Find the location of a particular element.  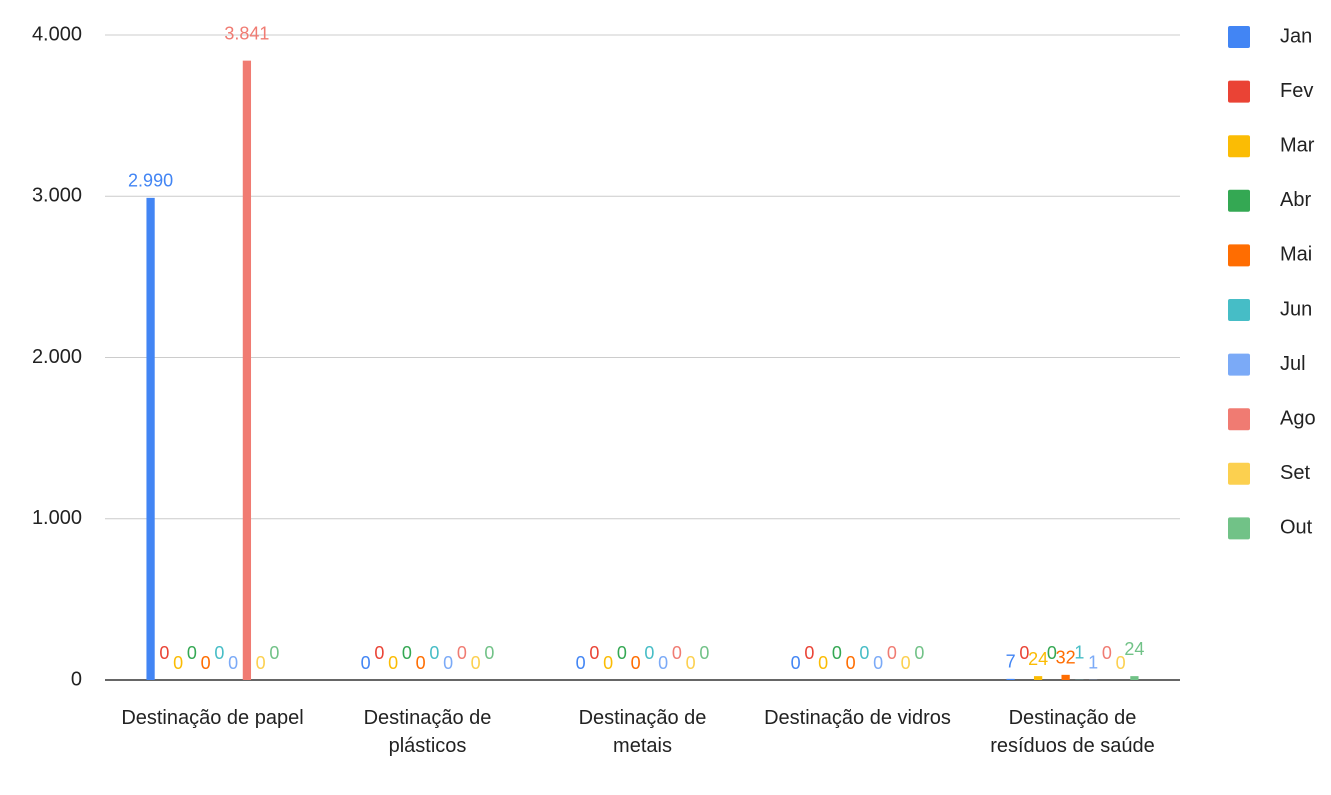

legend-label: Jul is located at coordinates (1293, 364).